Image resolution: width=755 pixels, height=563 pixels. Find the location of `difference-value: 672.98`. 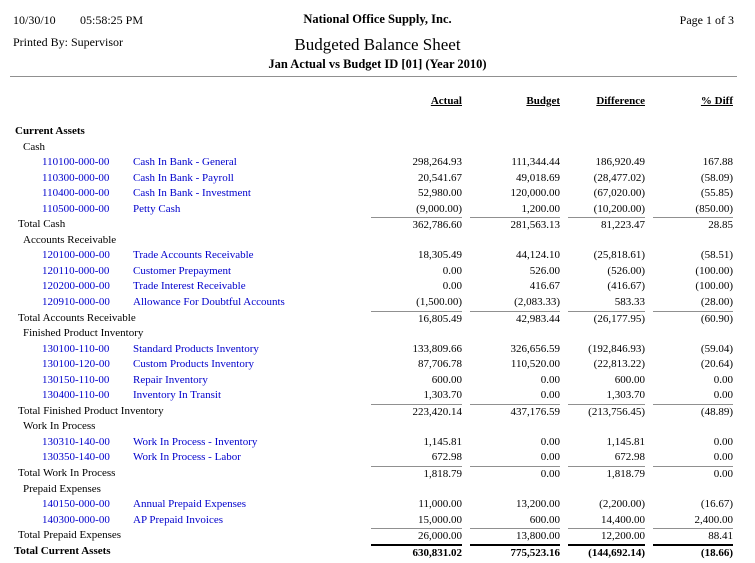

difference-value: 672.98 is located at coordinates (629, 457).